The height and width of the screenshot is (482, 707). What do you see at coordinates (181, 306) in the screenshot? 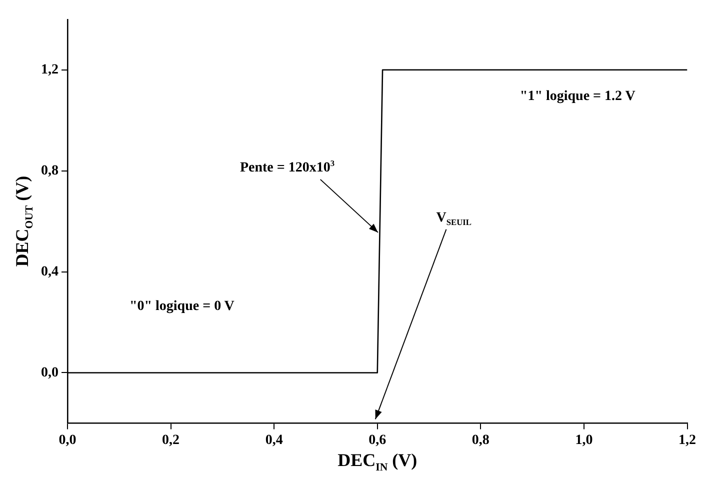
I see `annotation: "0" logique = 0 V` at bounding box center [181, 306].